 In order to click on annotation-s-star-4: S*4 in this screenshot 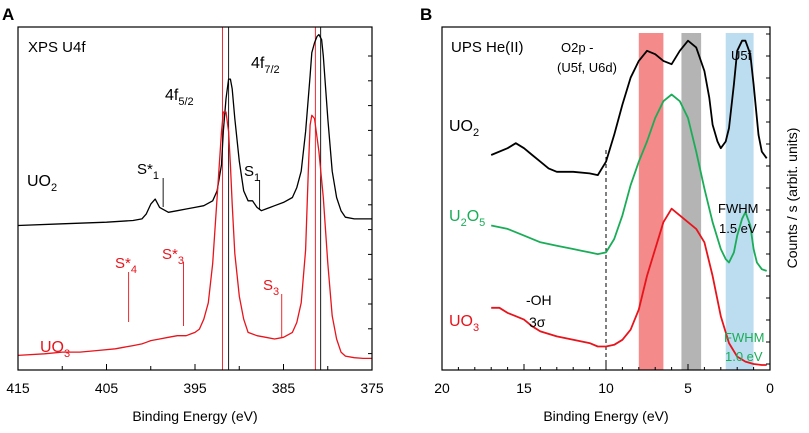, I will do `click(126, 265)`.